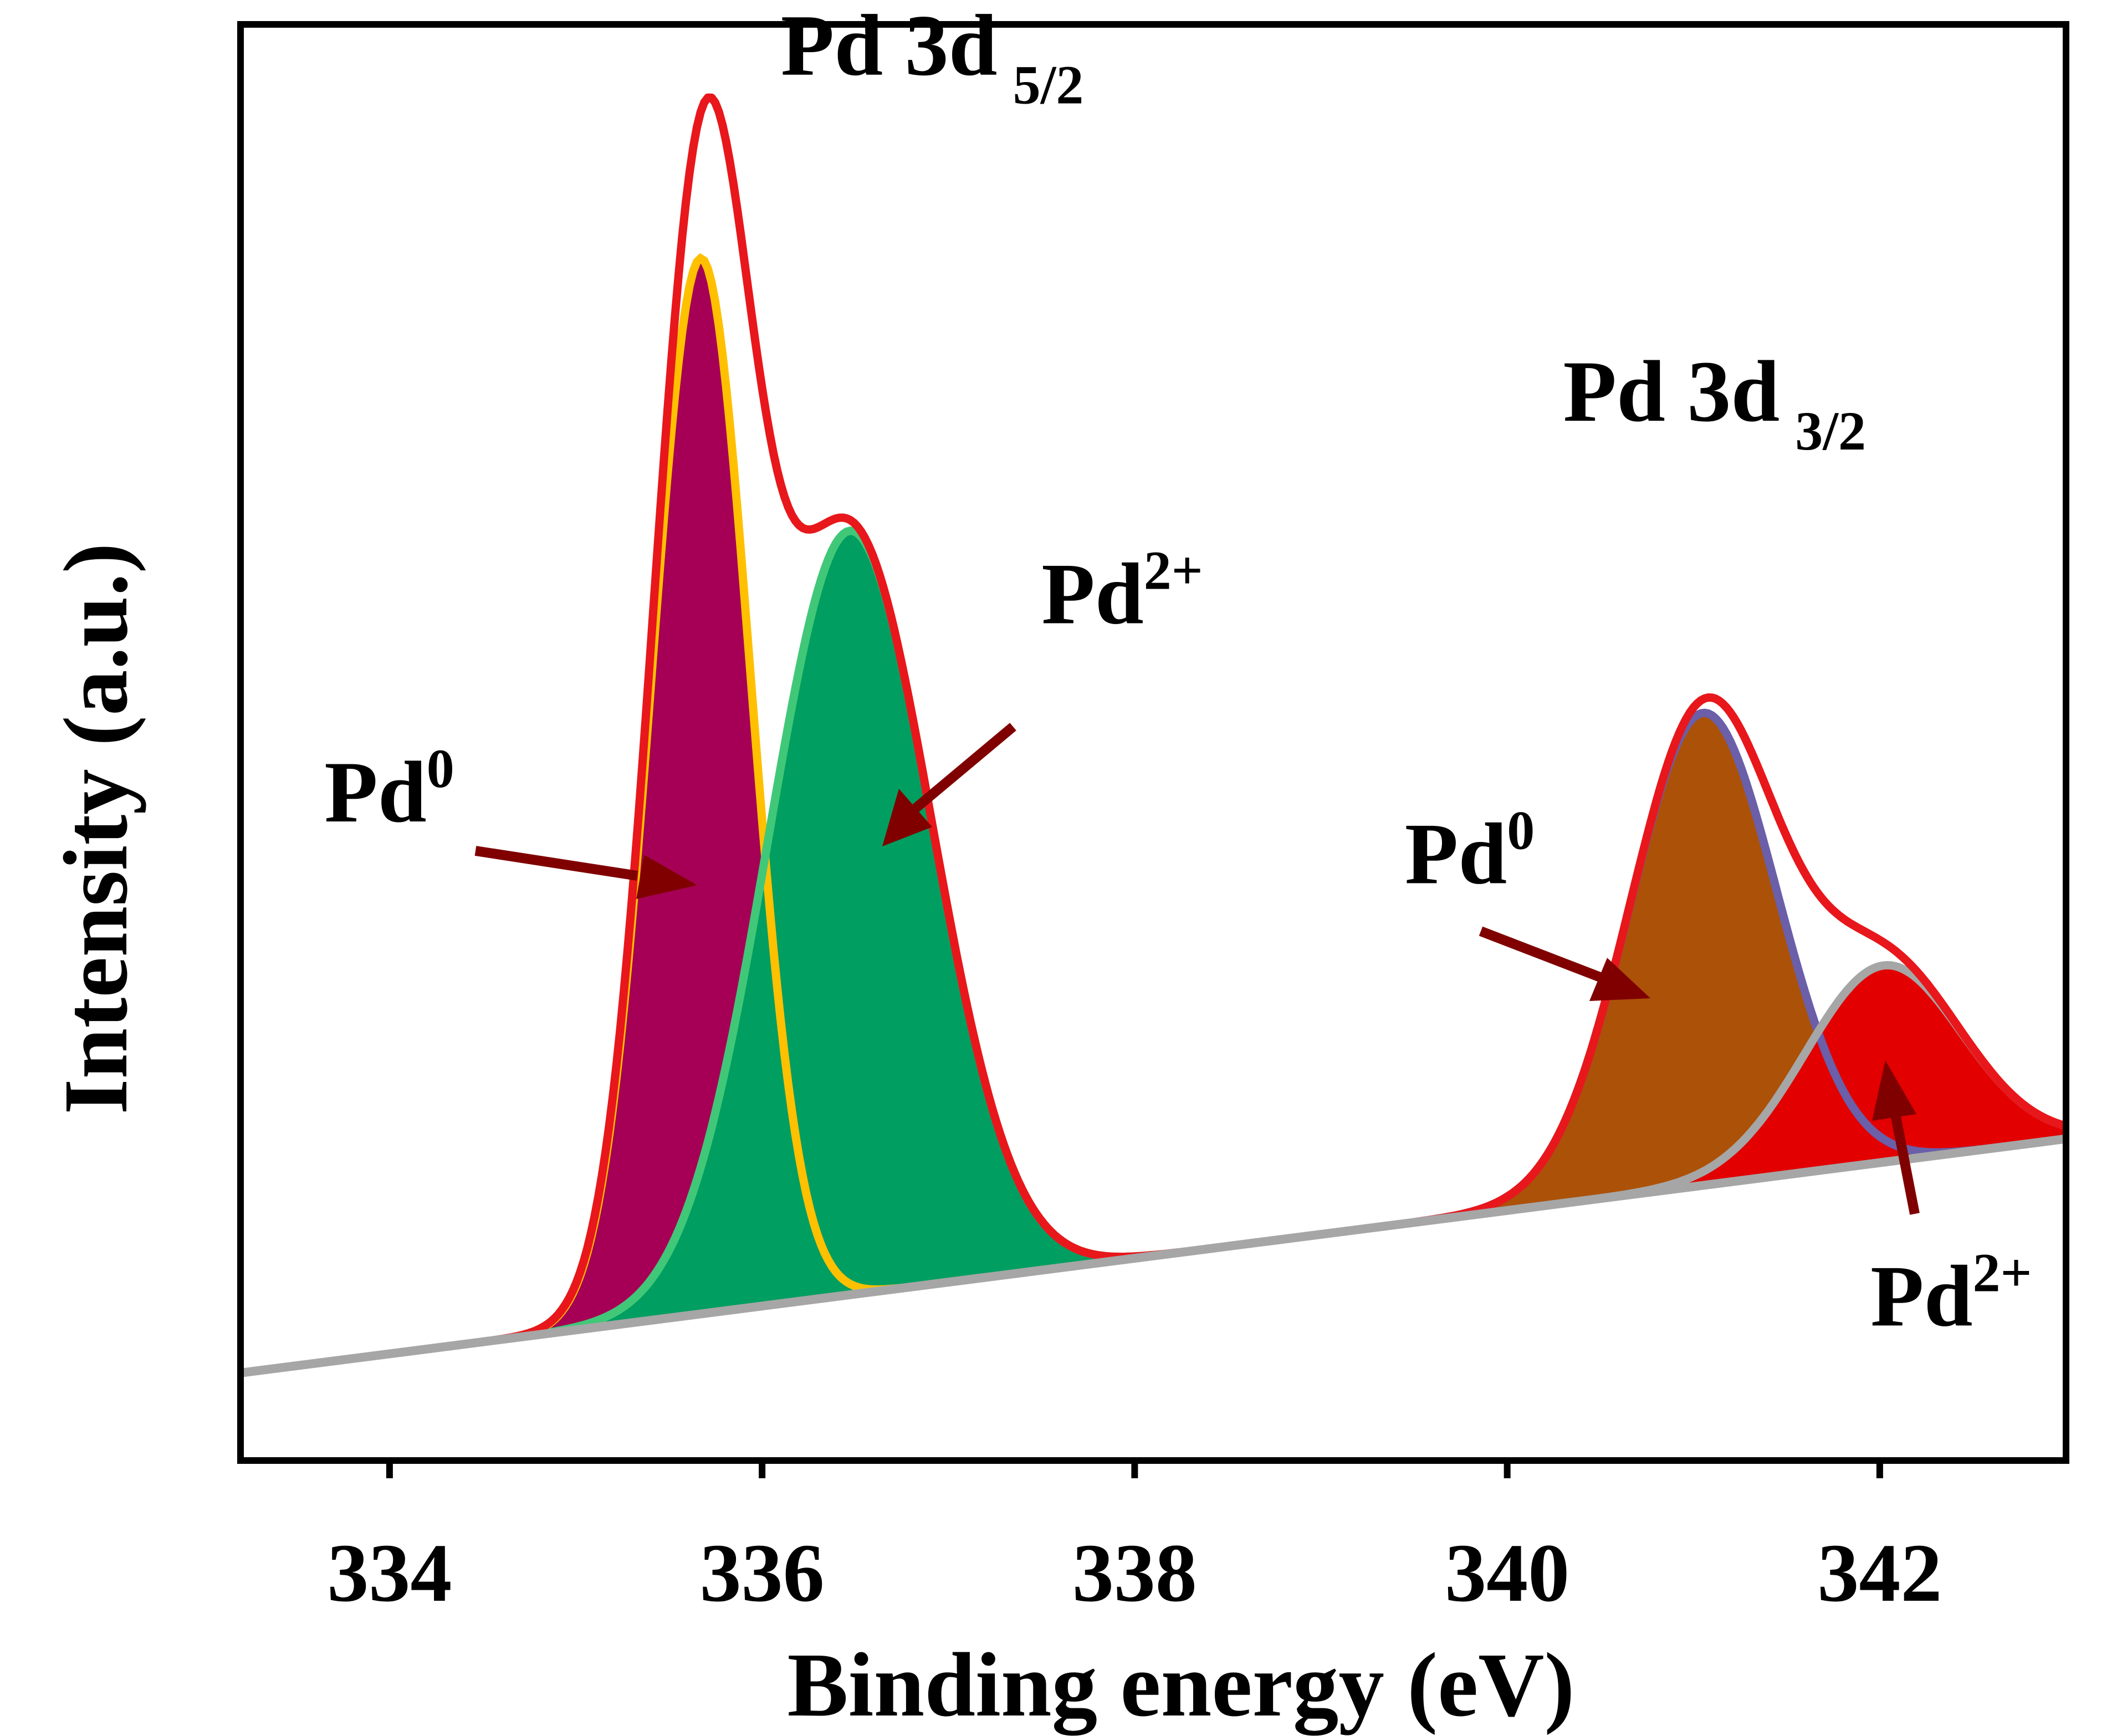  I want to click on annotation-label-2: Pd2+, so click(1122, 590).